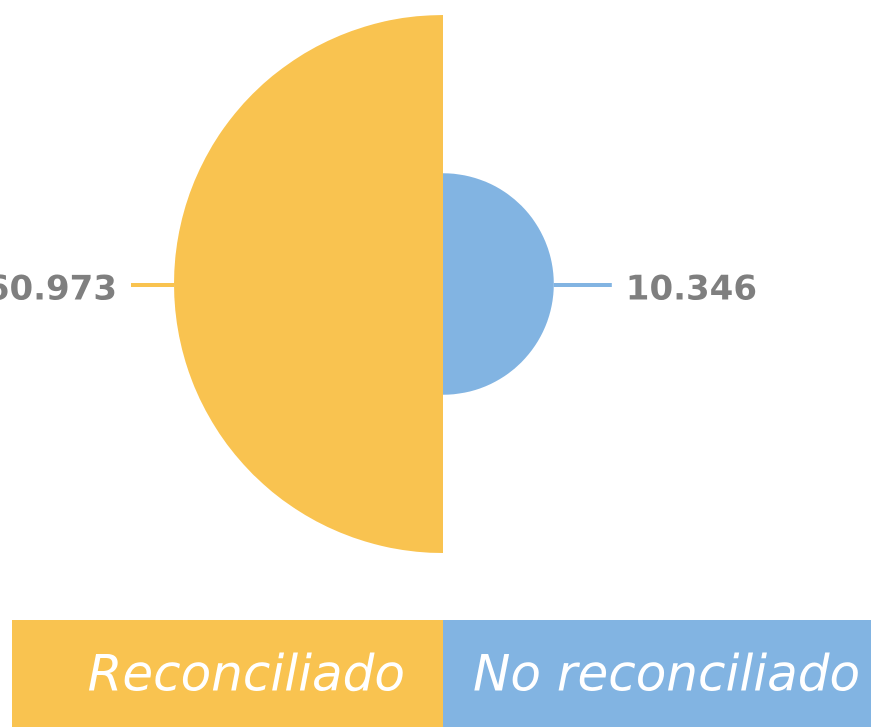  What do you see at coordinates (246, 674) in the screenshot?
I see `legend-label: Reconciliado` at bounding box center [246, 674].